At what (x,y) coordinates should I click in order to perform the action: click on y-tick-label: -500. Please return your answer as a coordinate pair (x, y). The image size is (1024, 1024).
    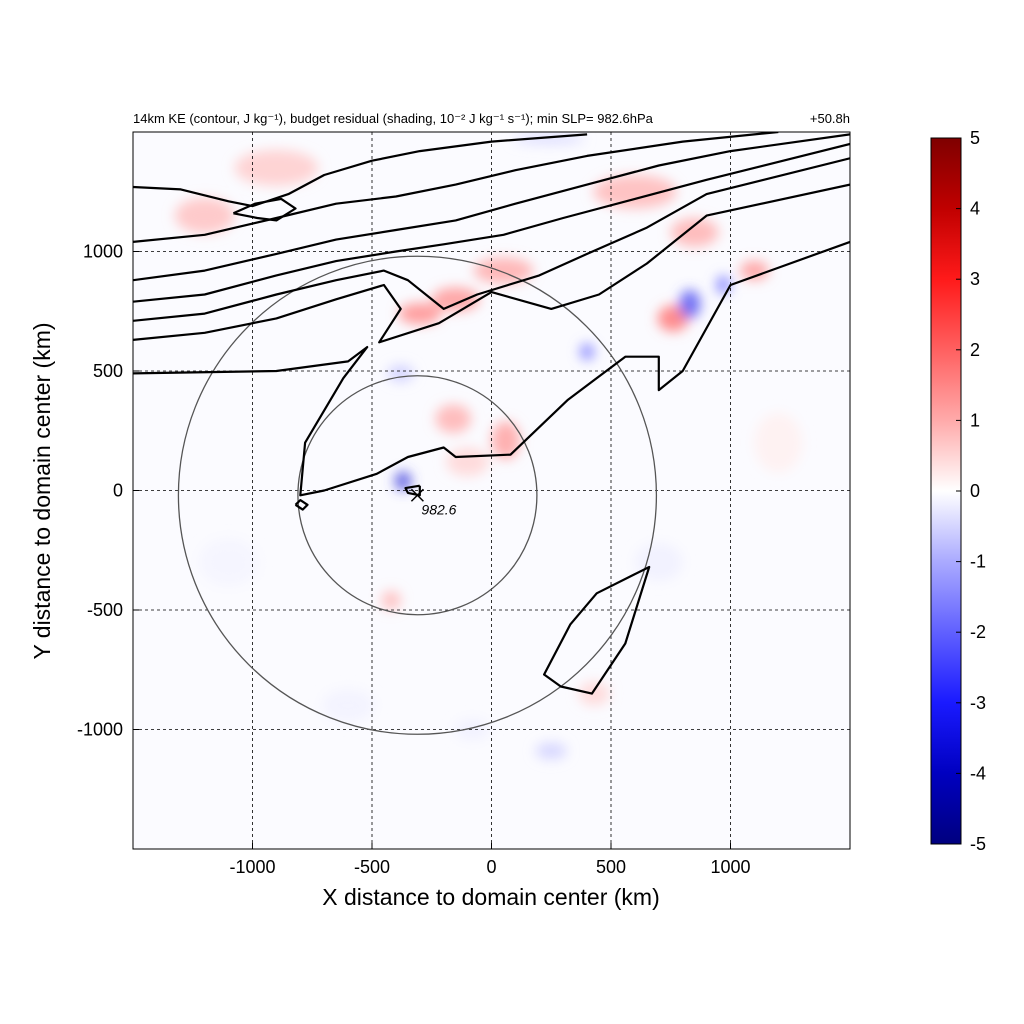
    Looking at the image, I should click on (105, 610).